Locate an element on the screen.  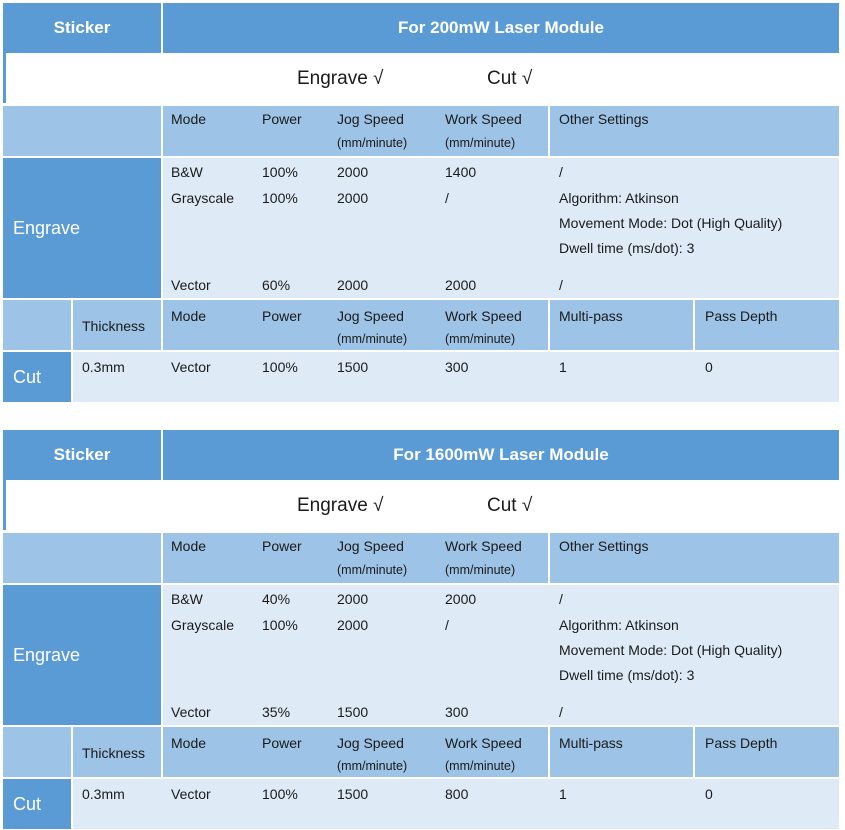
row-bw-work: 2000 is located at coordinates (461, 599).